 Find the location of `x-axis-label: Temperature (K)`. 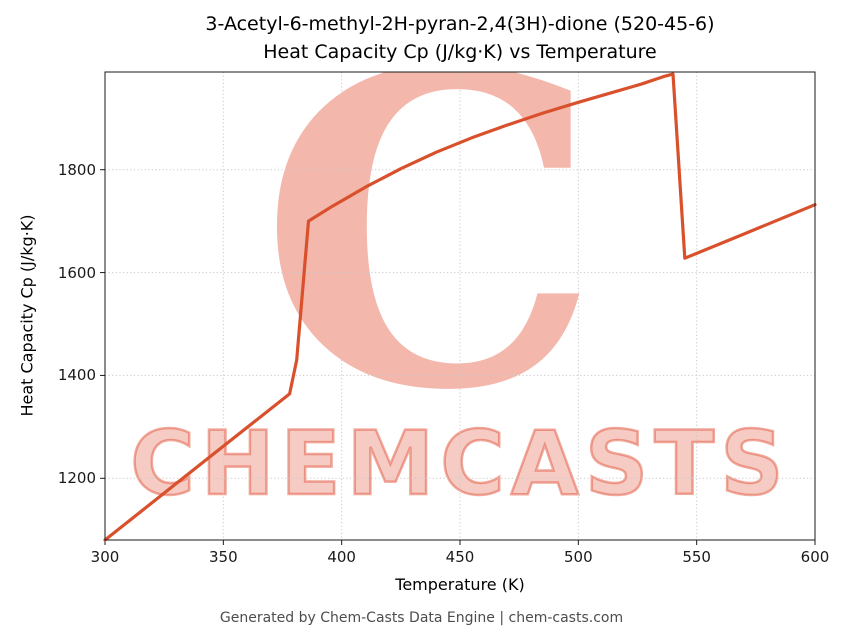

x-axis-label: Temperature (K) is located at coordinates (460, 584).